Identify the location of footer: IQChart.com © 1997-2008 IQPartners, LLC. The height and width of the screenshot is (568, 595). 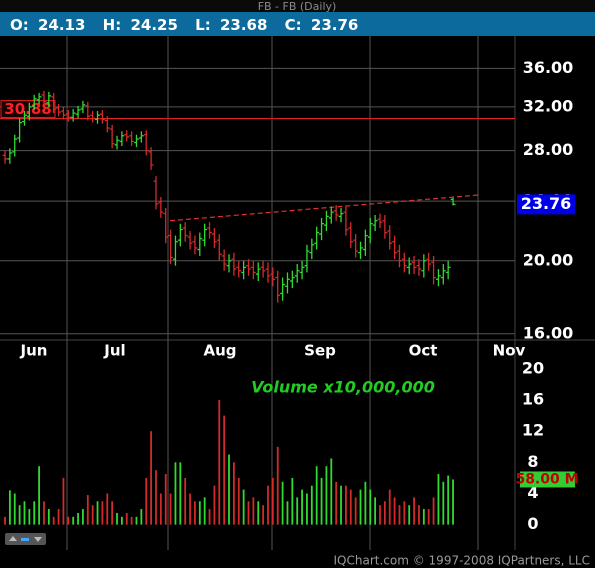
(462, 561).